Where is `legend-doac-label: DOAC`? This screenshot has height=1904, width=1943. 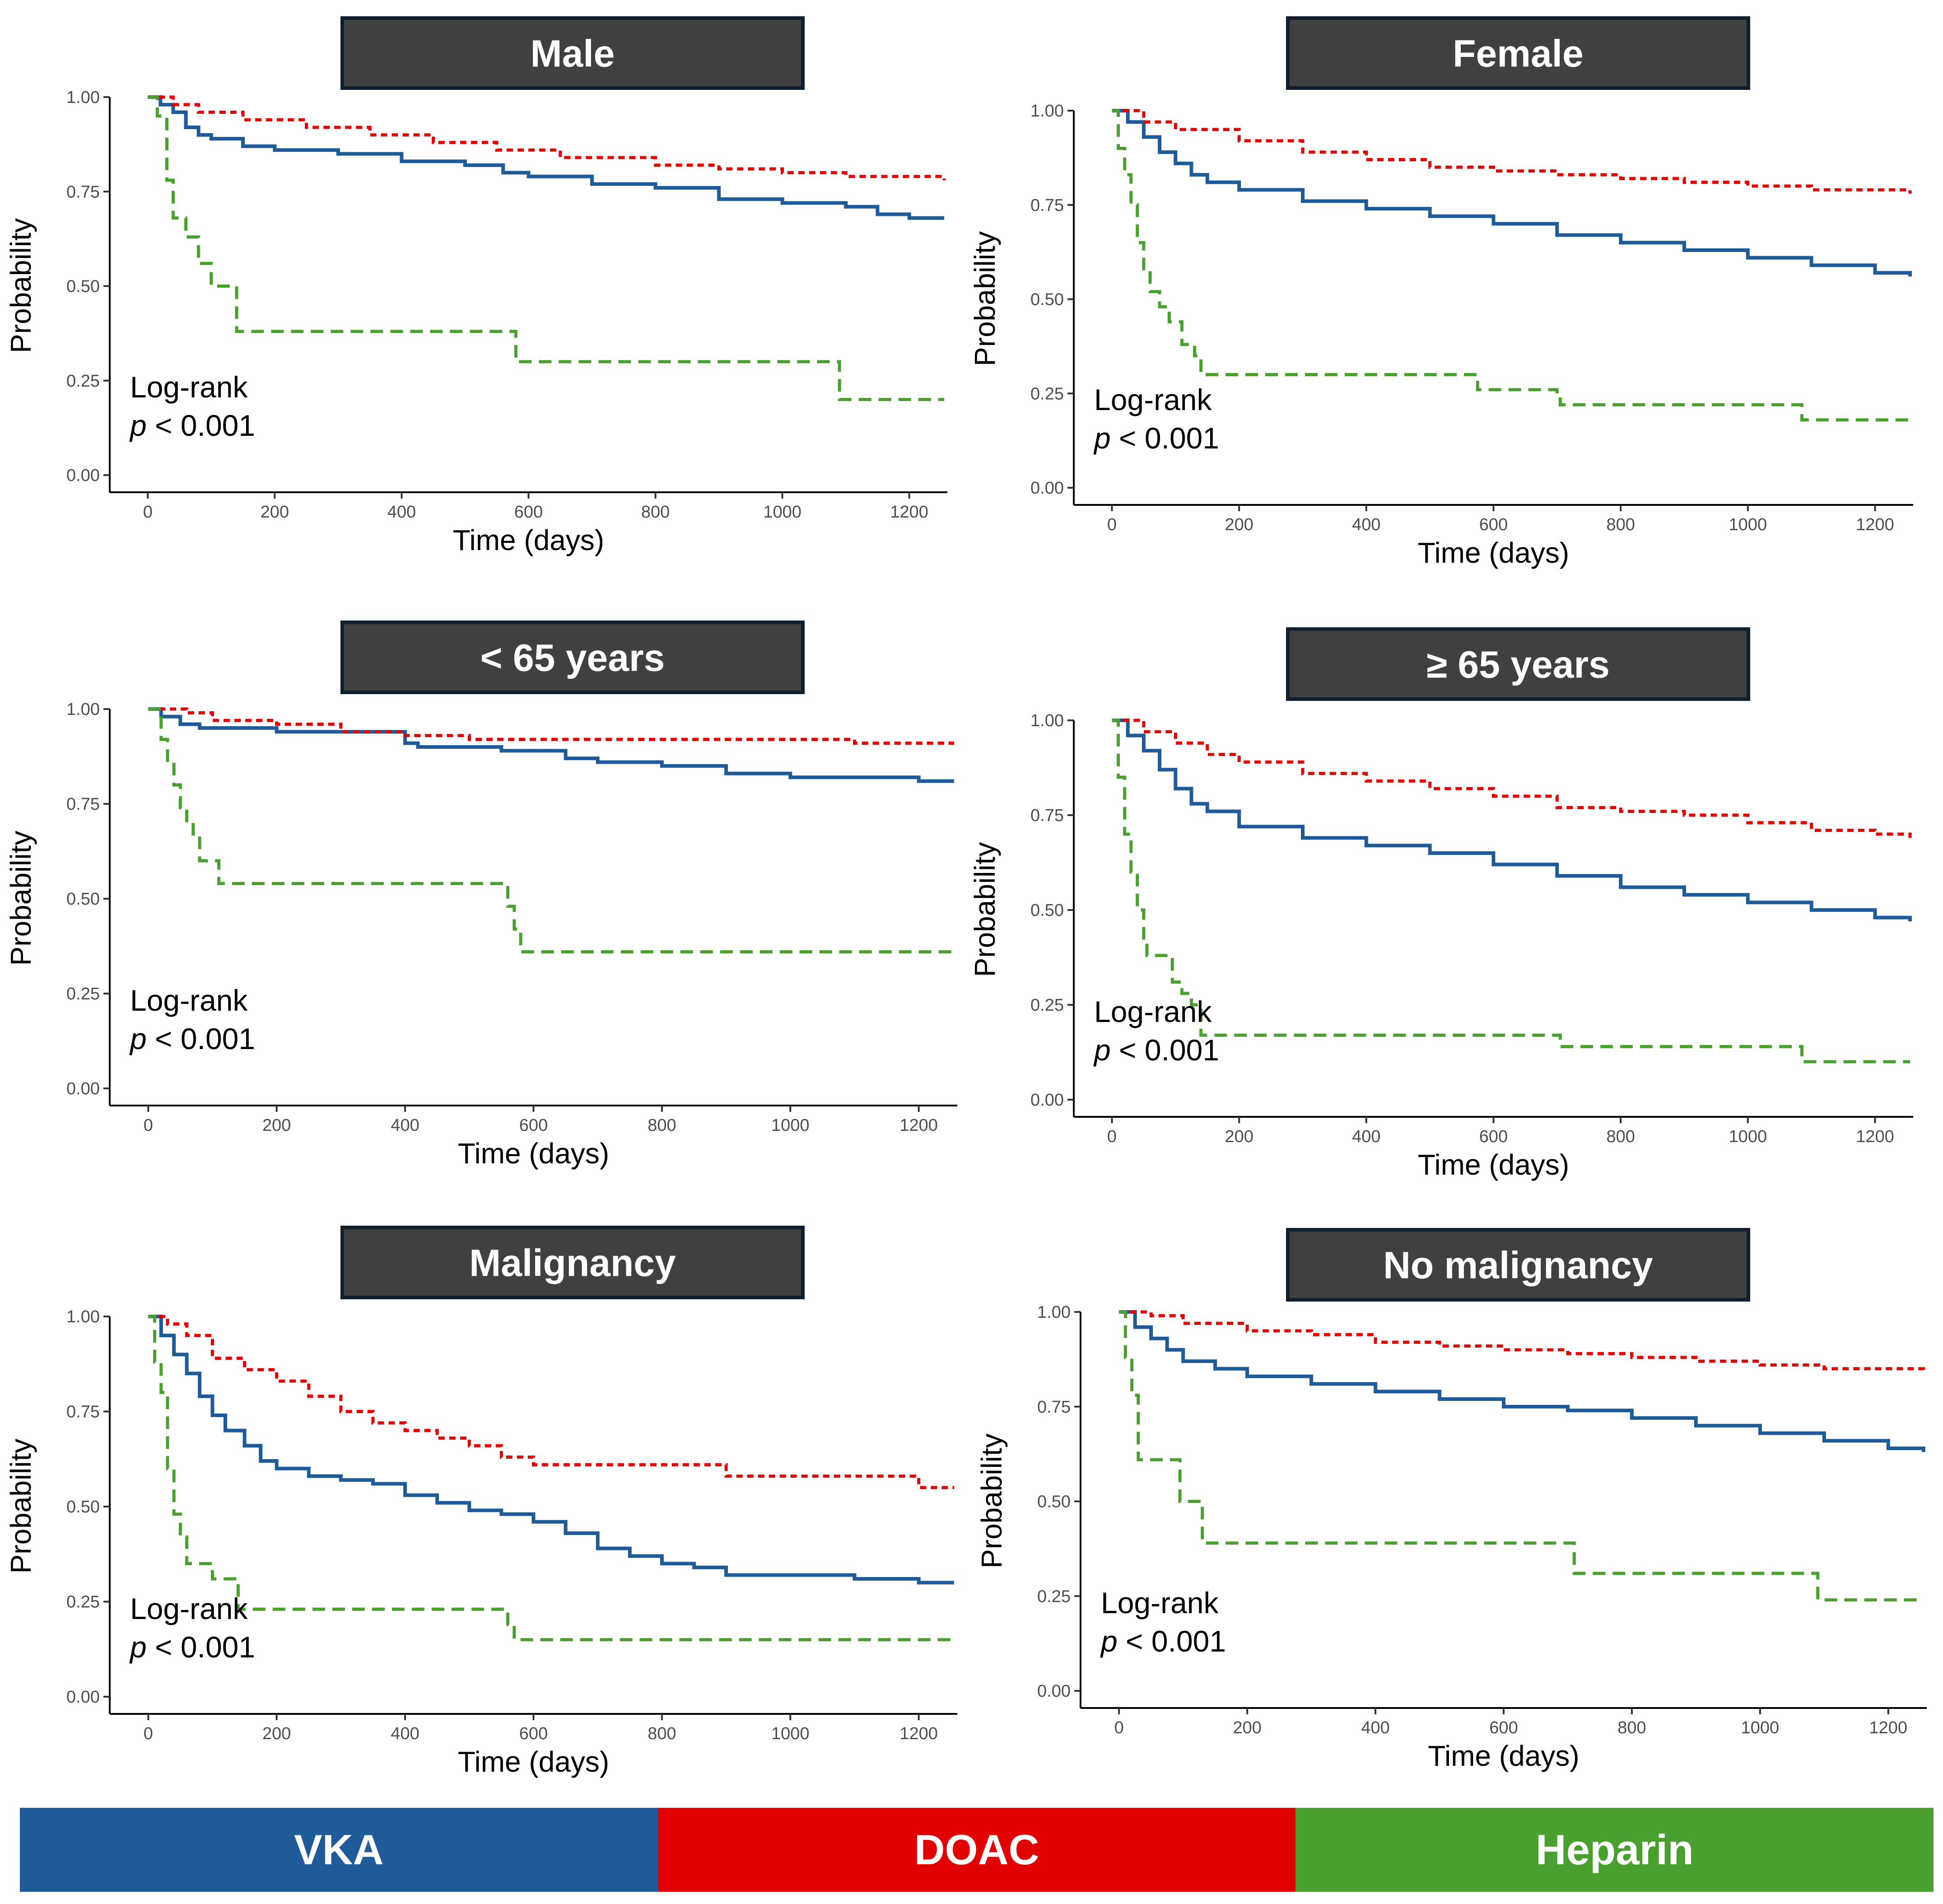
legend-doac-label: DOAC is located at coordinates (976, 1849).